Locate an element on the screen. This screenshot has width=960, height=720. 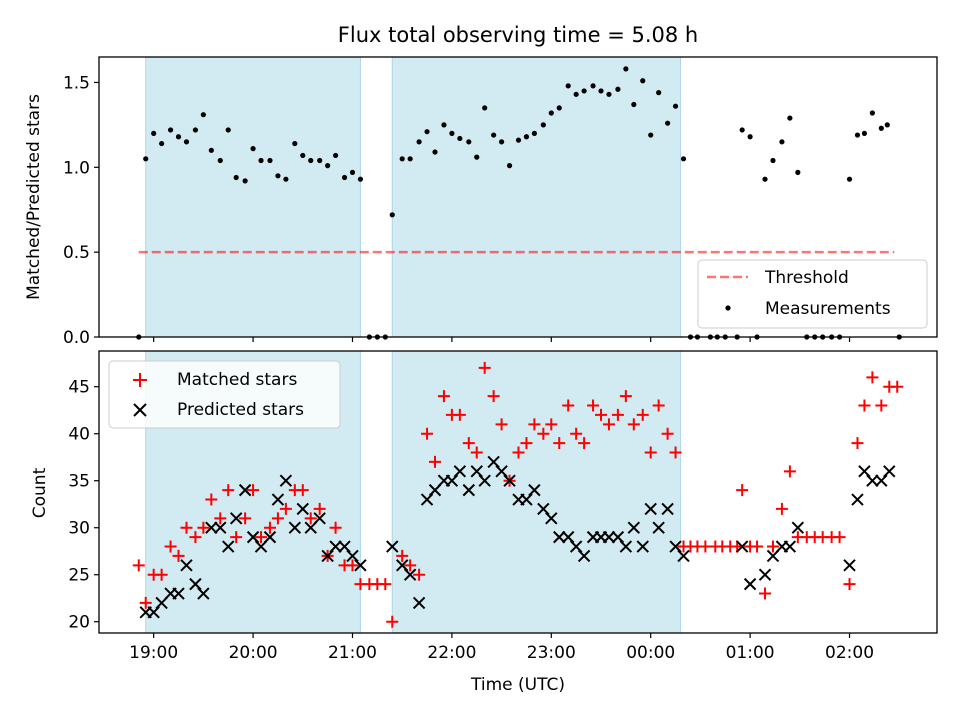
y-tick-label: 0.5 is located at coordinates (76, 253).